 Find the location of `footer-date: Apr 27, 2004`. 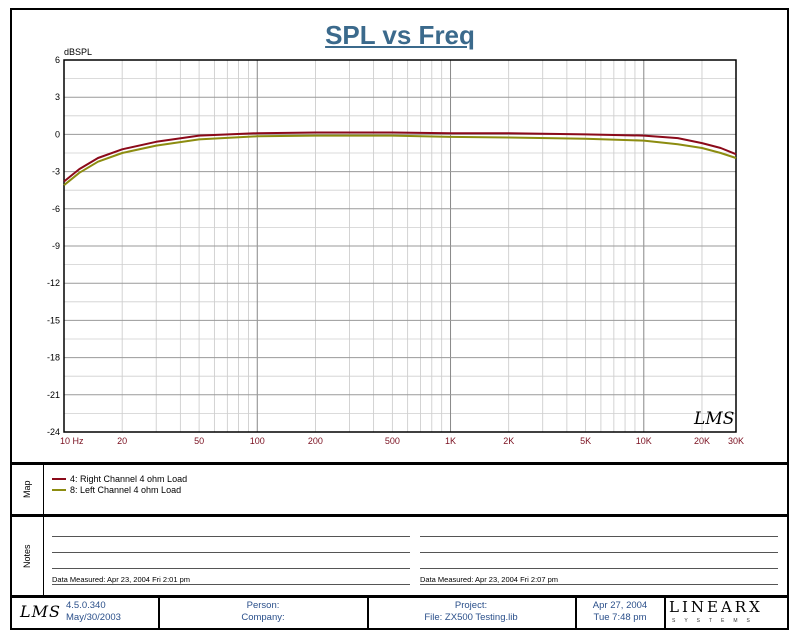

footer-date: Apr 27, 2004 is located at coordinates (620, 605).